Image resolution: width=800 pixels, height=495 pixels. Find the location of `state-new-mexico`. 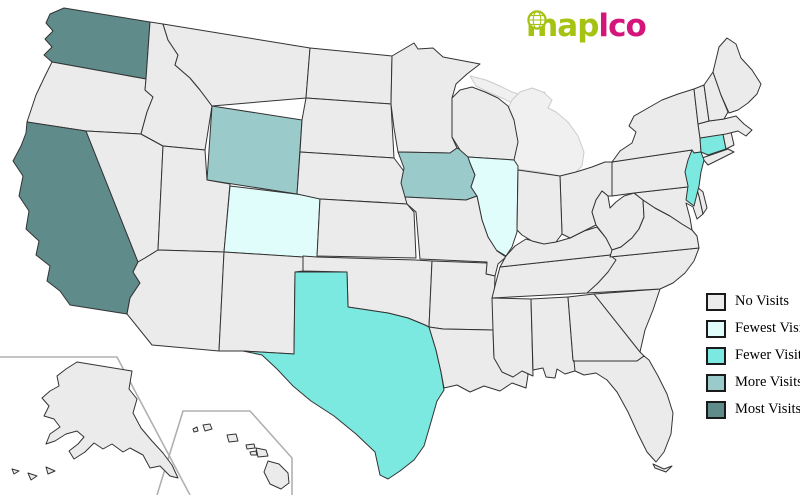

state-new-mexico is located at coordinates (261, 303).